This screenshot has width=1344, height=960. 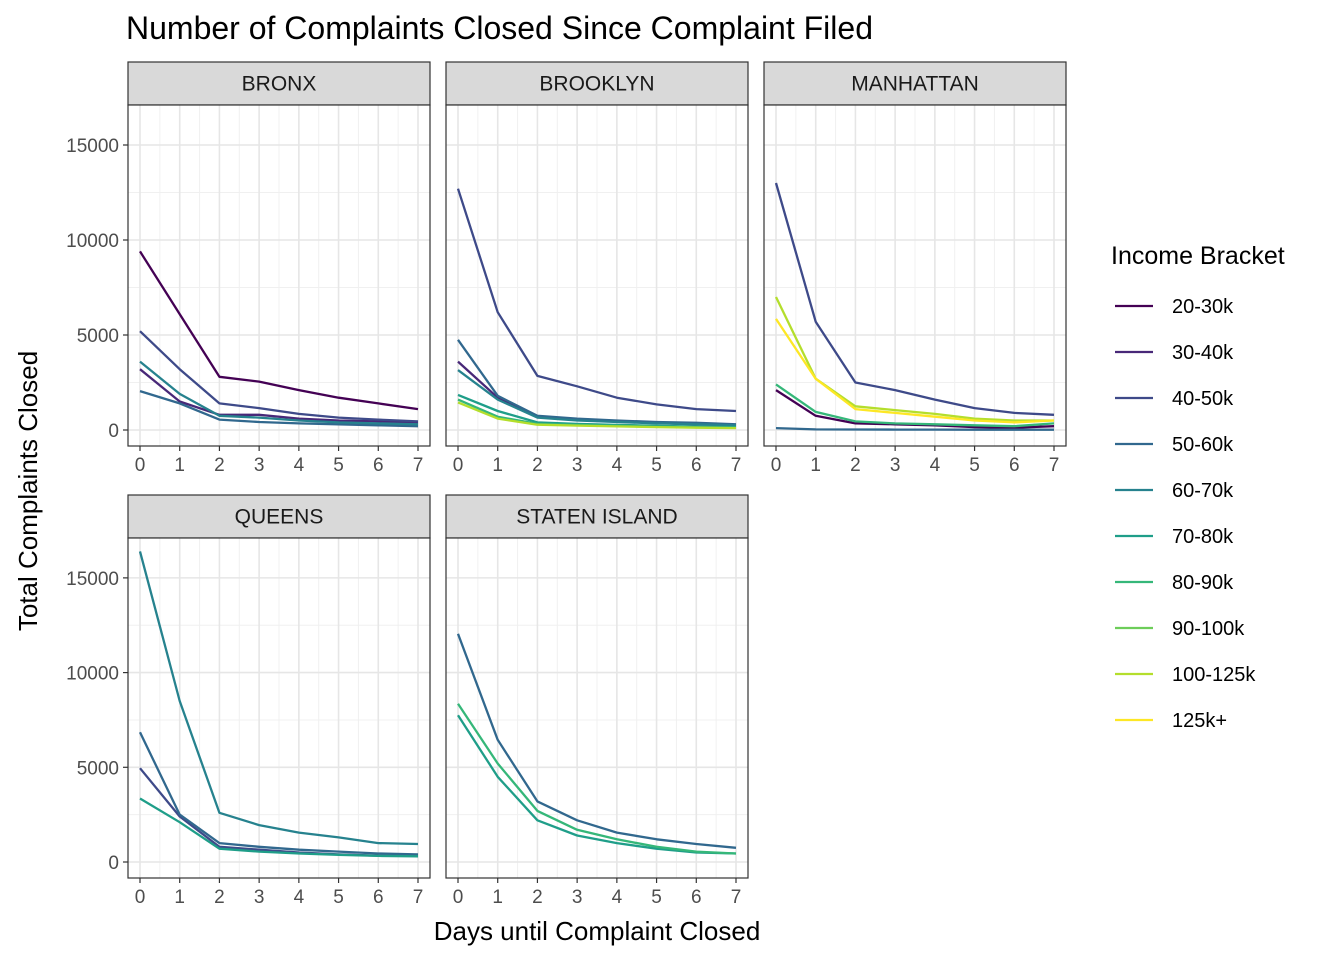 What do you see at coordinates (279, 409) in the screenshot?
I see `panel-bronx-series-50-60k` at bounding box center [279, 409].